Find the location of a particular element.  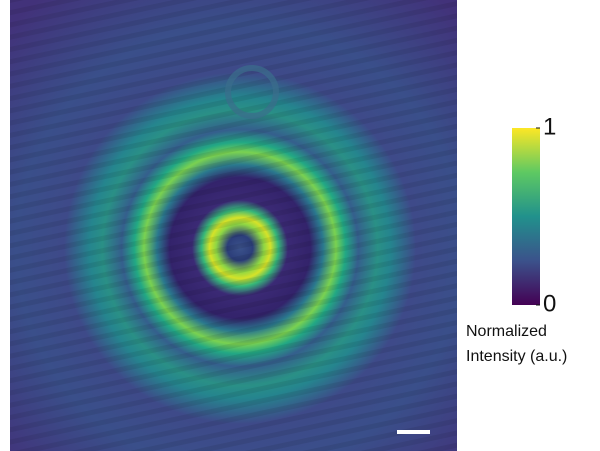

colorbar-label: Intensity (a.u.) is located at coordinates (516, 356).